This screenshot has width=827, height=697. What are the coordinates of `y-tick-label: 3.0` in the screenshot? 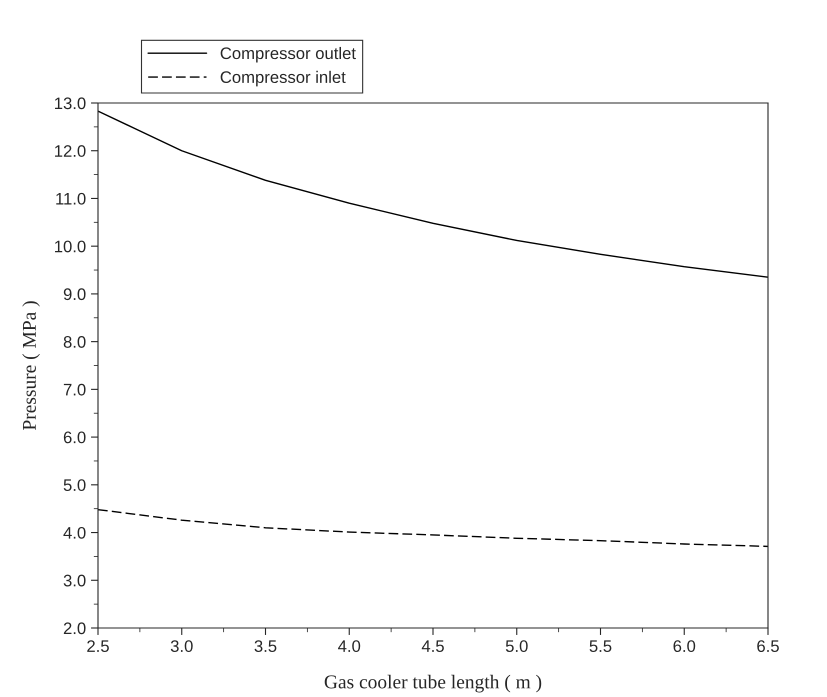 It's located at (75, 580).